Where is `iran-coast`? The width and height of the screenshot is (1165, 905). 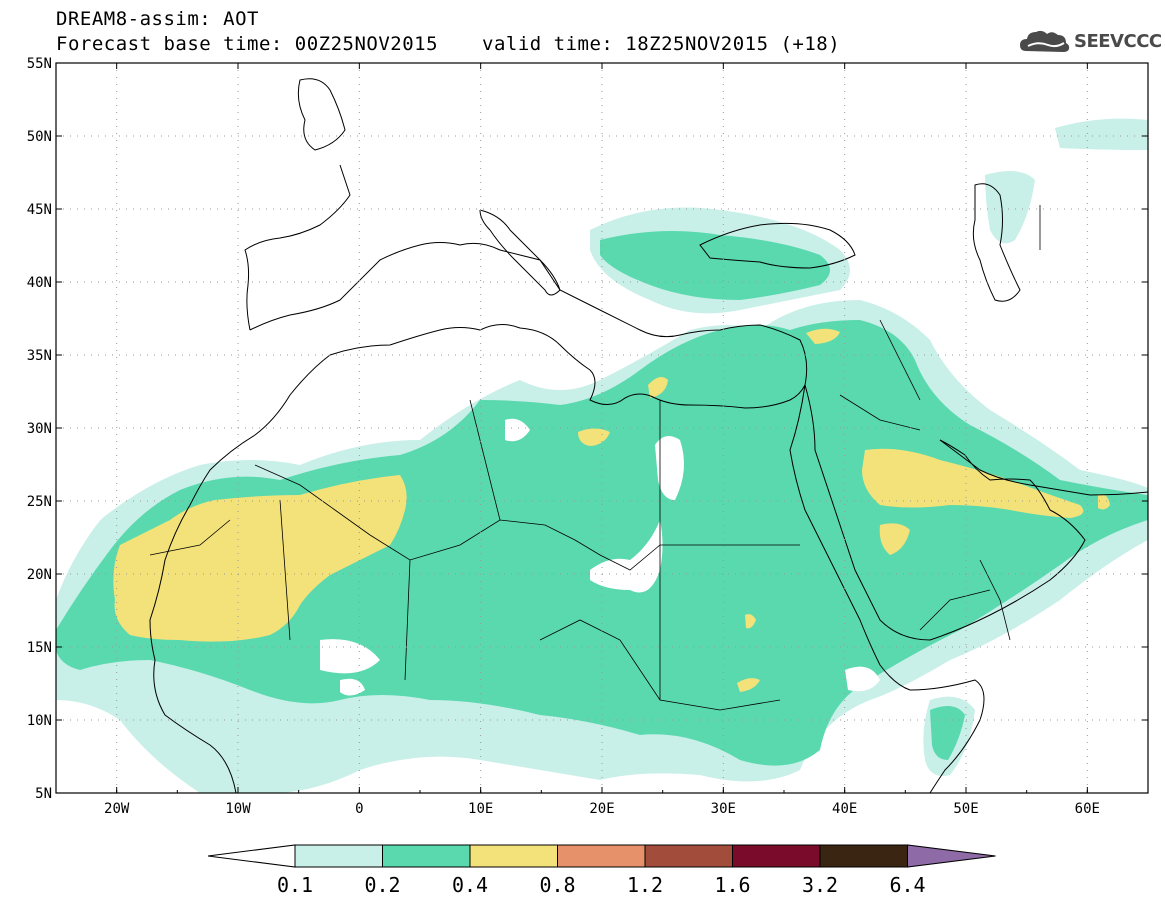
iran-coast is located at coordinates (1043, 467).